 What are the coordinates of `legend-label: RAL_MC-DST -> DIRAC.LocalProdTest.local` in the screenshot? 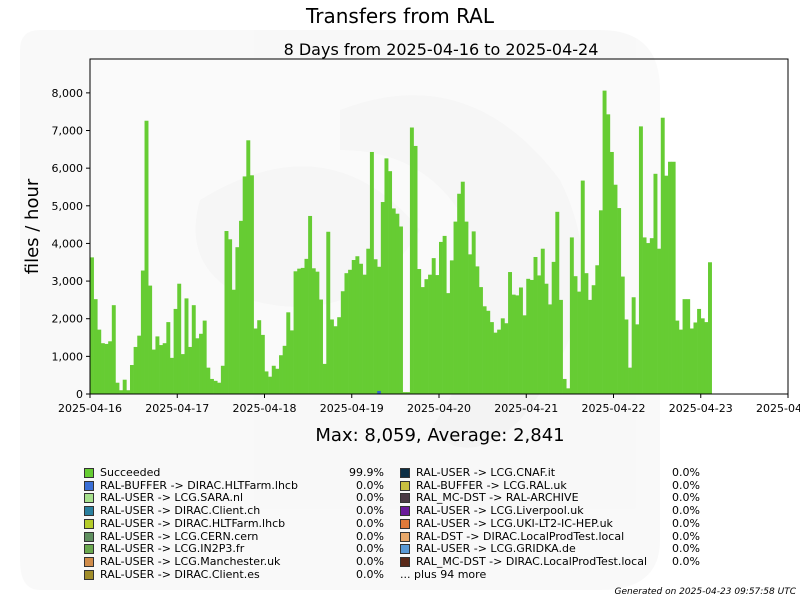 It's located at (531, 561).